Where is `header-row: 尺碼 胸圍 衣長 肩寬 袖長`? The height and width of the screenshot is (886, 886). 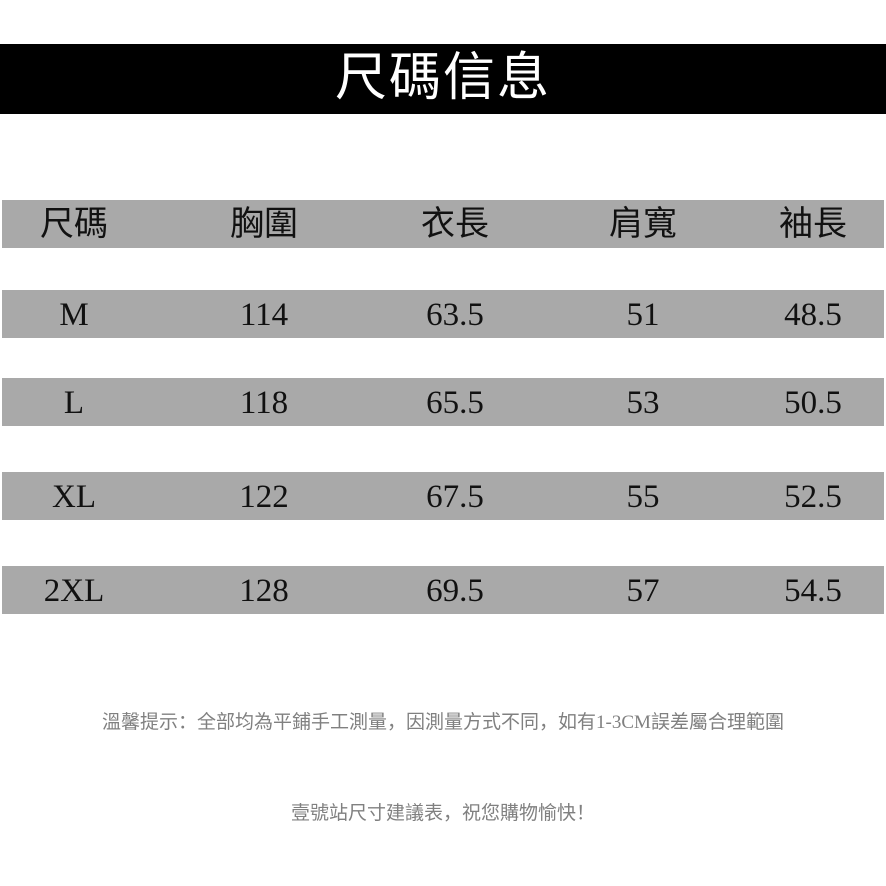 header-row: 尺碼 胸圍 衣長 肩寬 袖長 is located at coordinates (443, 224).